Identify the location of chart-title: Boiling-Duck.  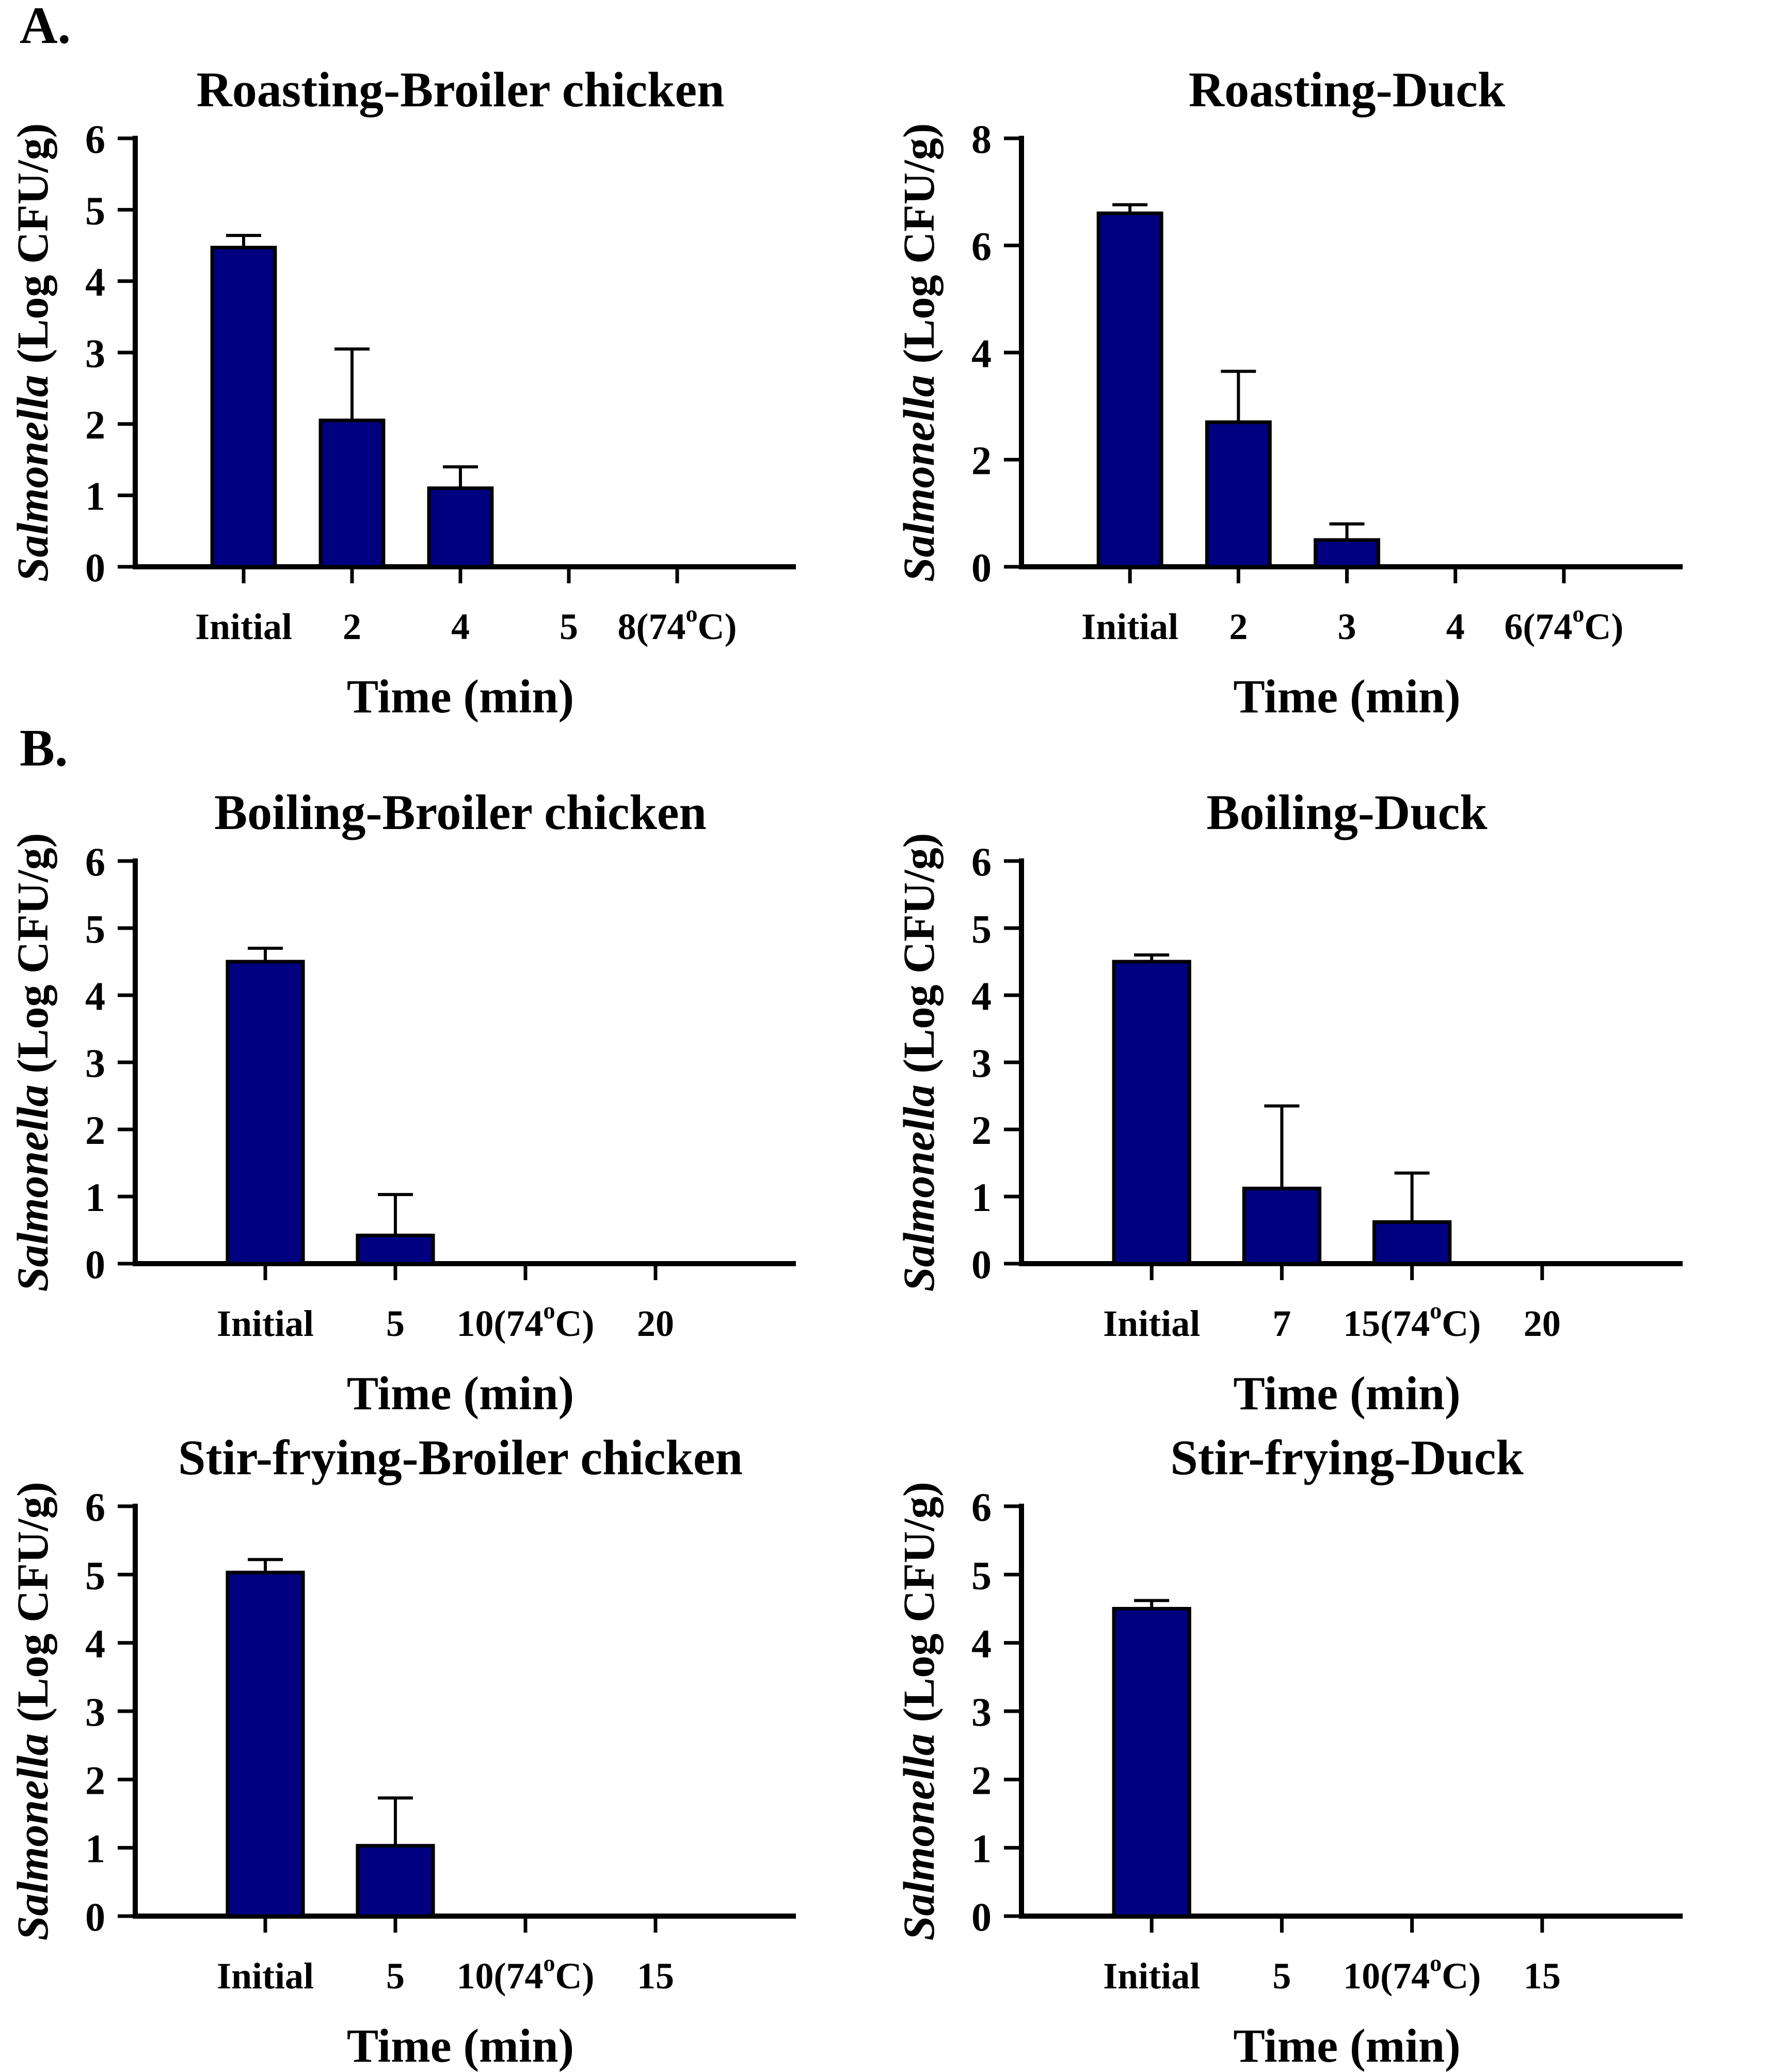
(1347, 812).